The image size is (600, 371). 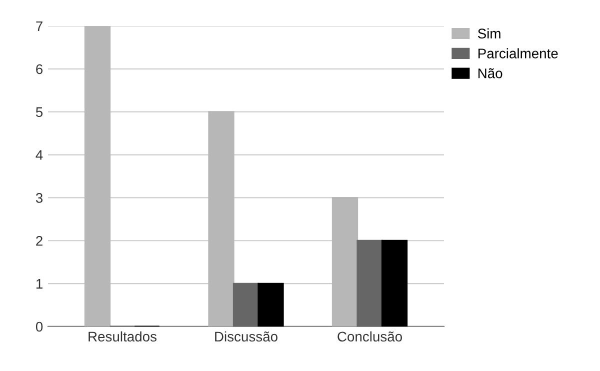 I want to click on y-tick-label: 6, so click(x=39, y=69).